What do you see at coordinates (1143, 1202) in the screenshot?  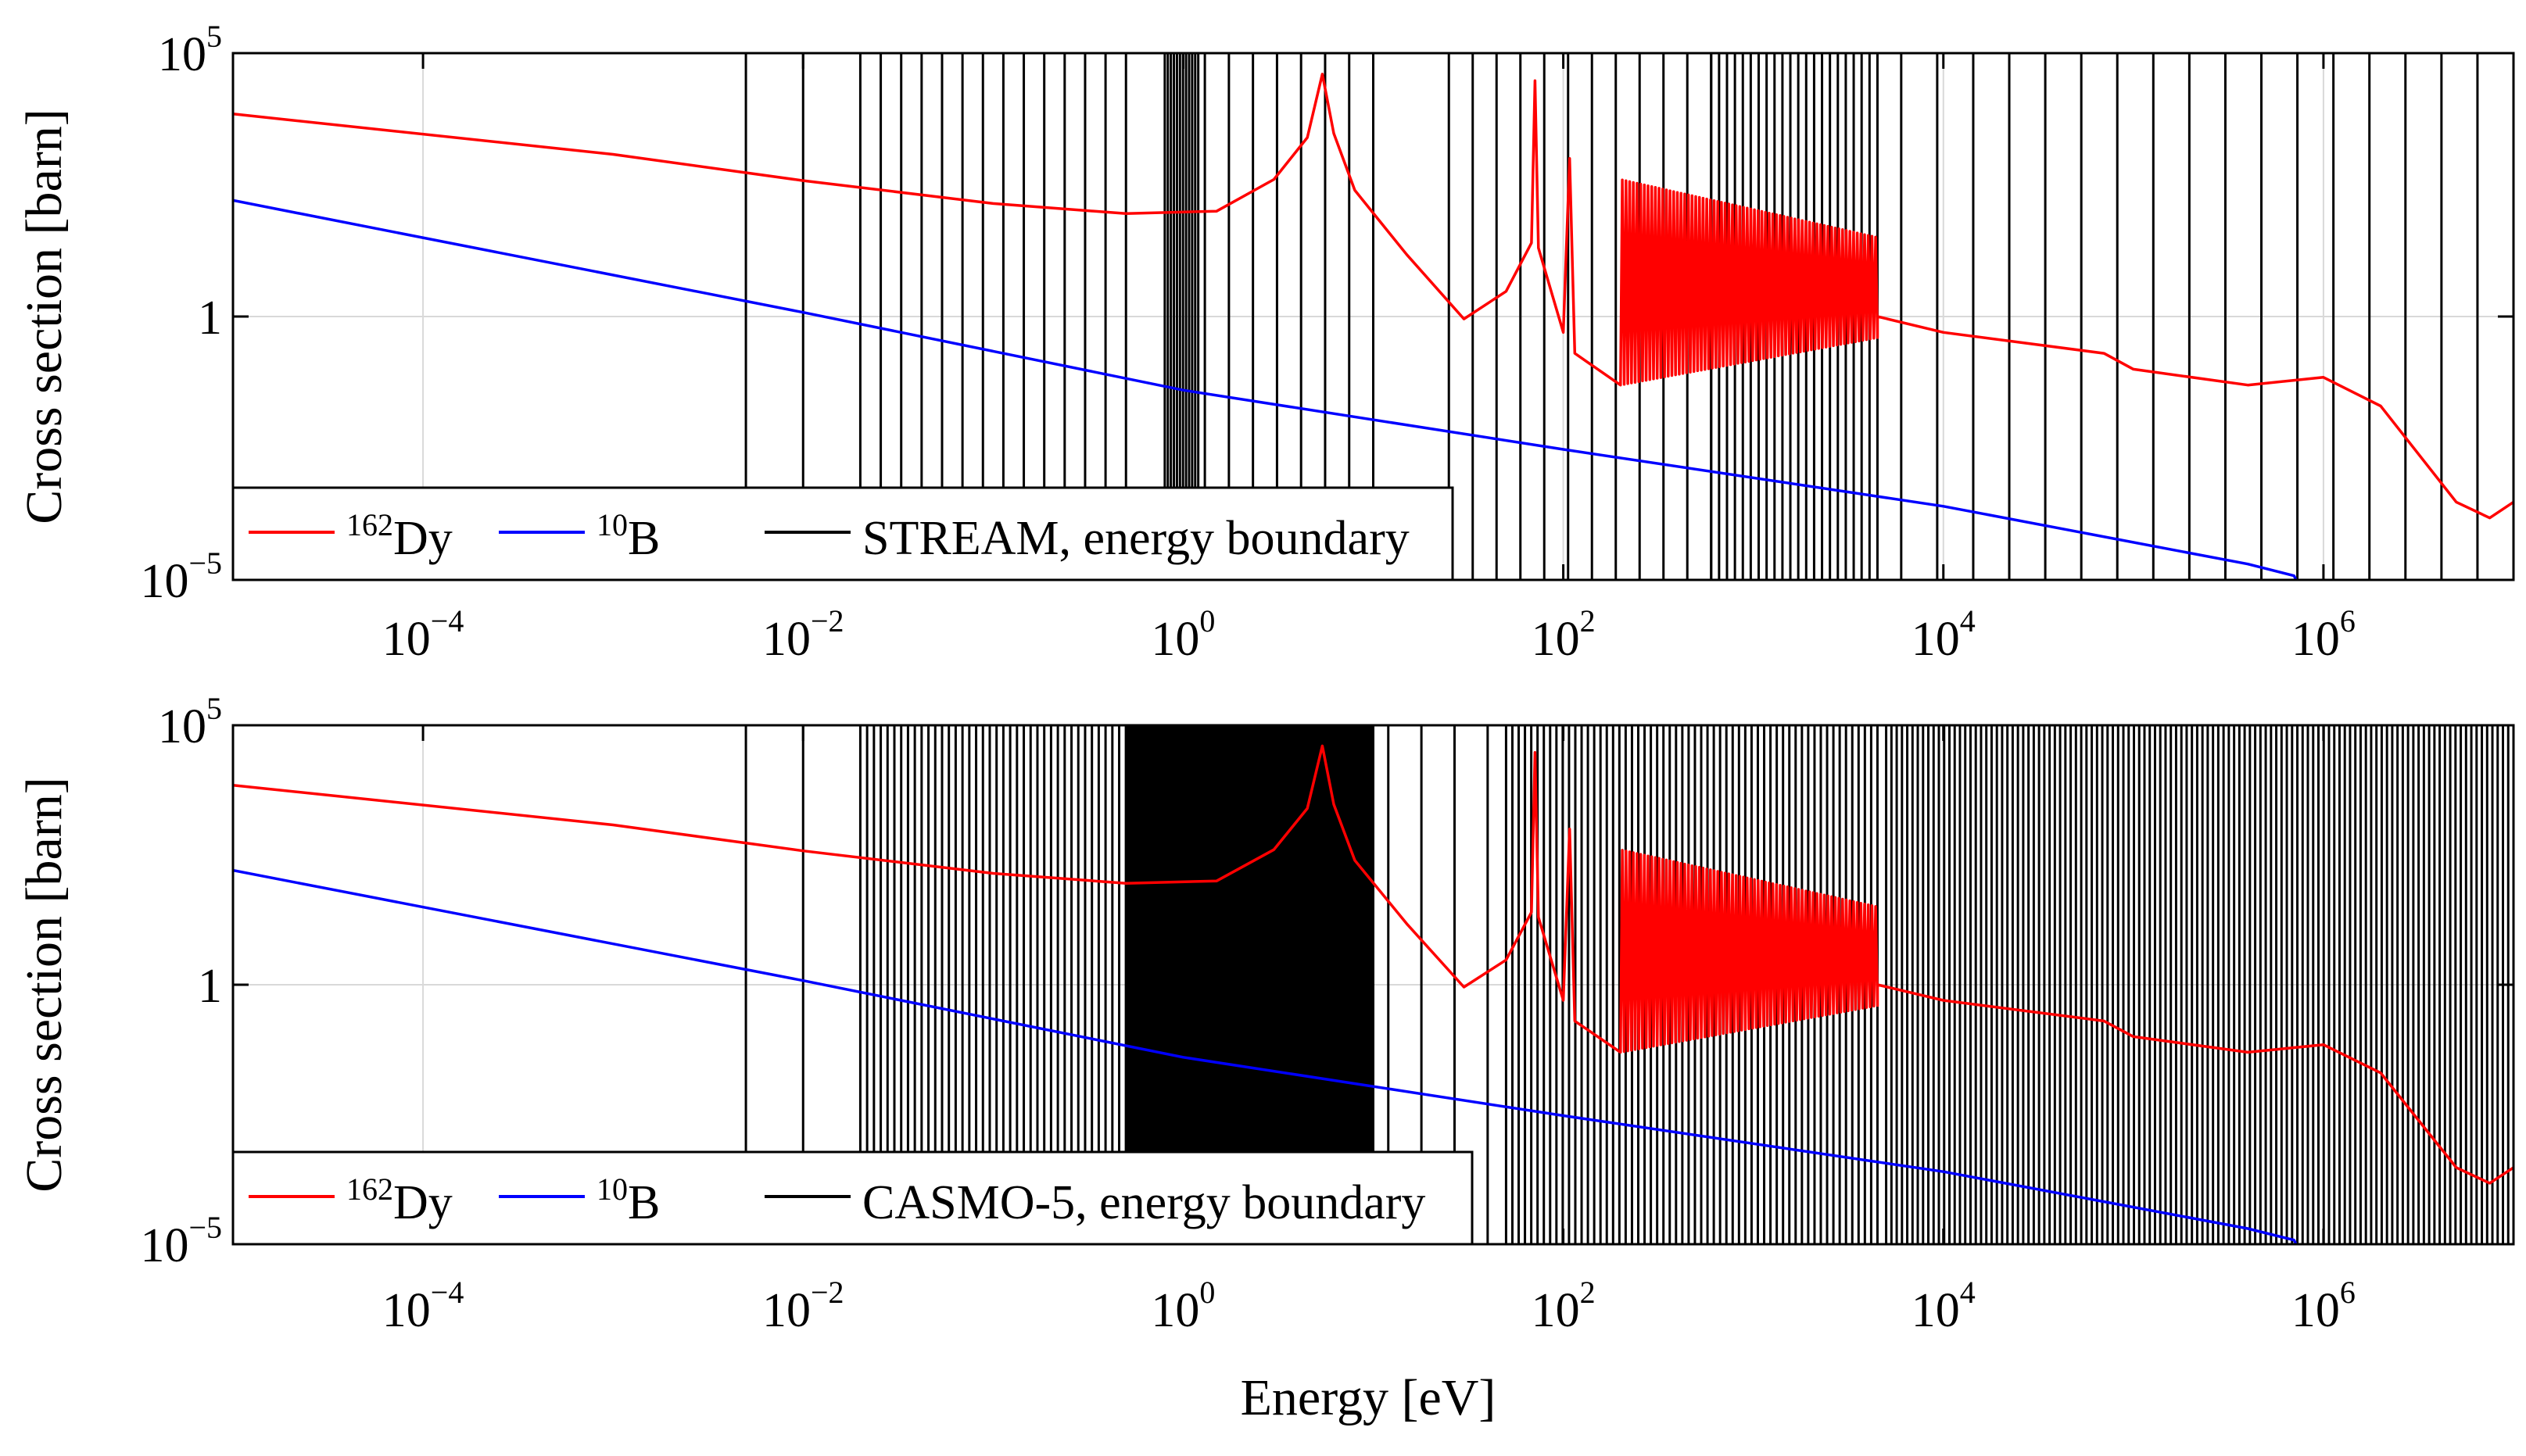 I see `legend-label: CASMO-5, energy boundary` at bounding box center [1143, 1202].